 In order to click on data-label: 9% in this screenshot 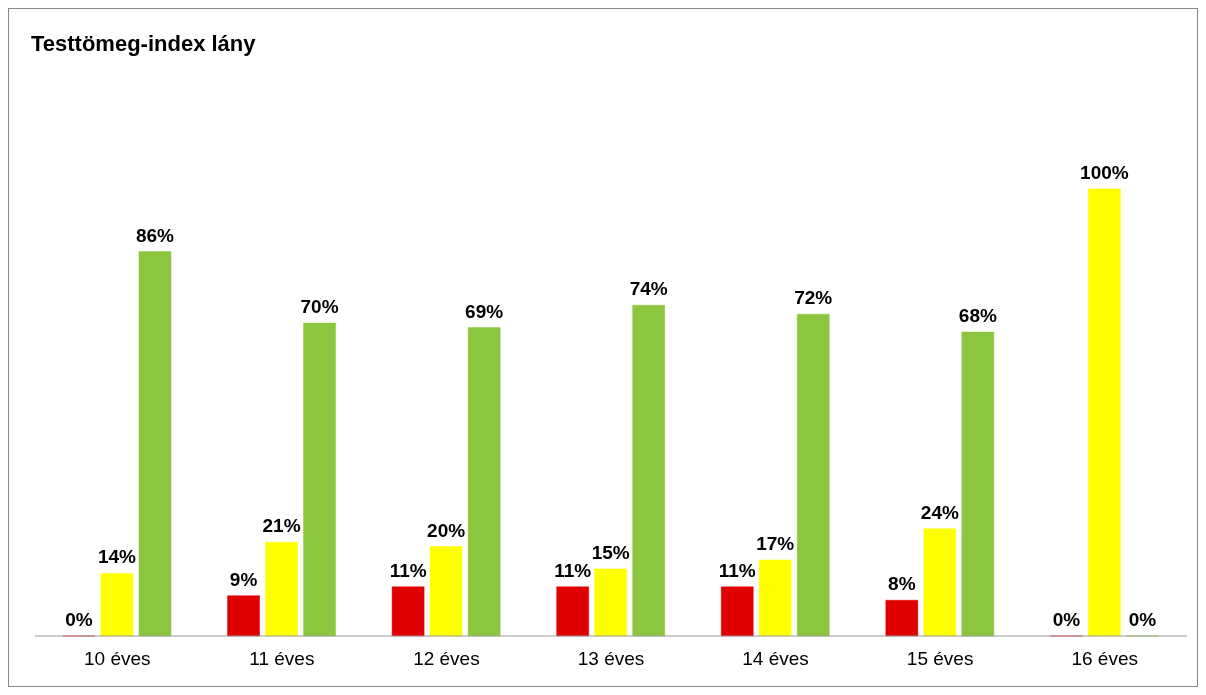, I will do `click(243, 579)`.